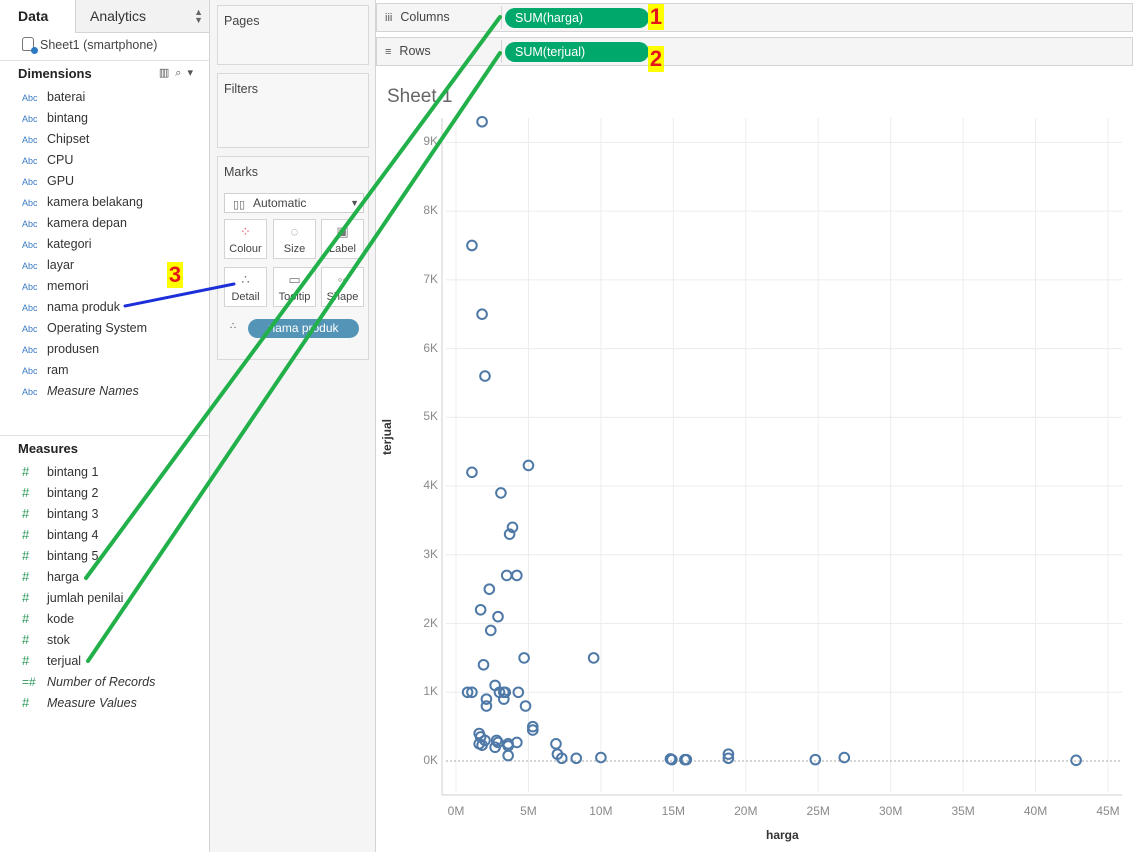 The image size is (1133, 852). Describe the element at coordinates (782, 835) in the screenshot. I see `x-axis-label: harga` at that location.